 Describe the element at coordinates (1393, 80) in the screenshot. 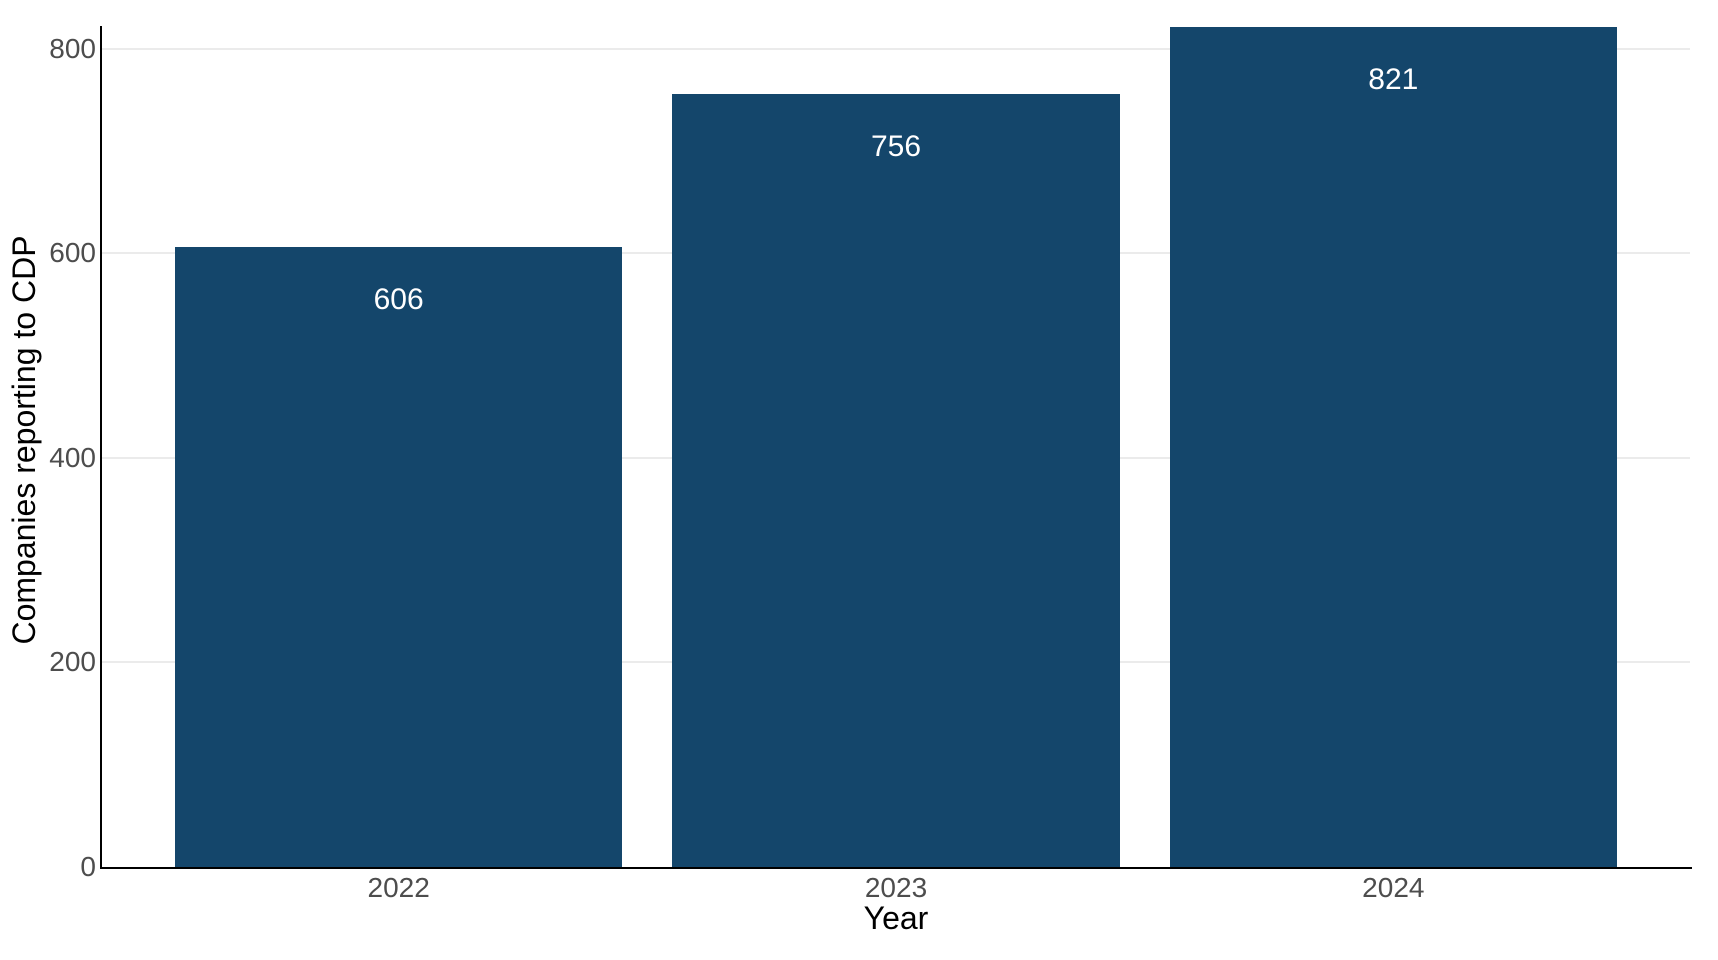

I see `bar-value-label-2024: 821` at that location.